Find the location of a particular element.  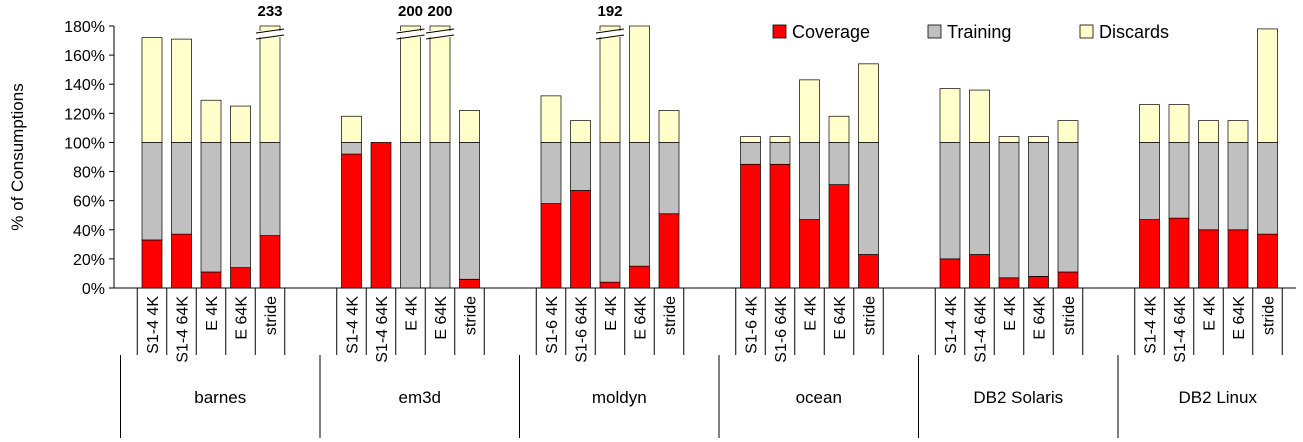

axis-break-gap is located at coordinates (270, 34).